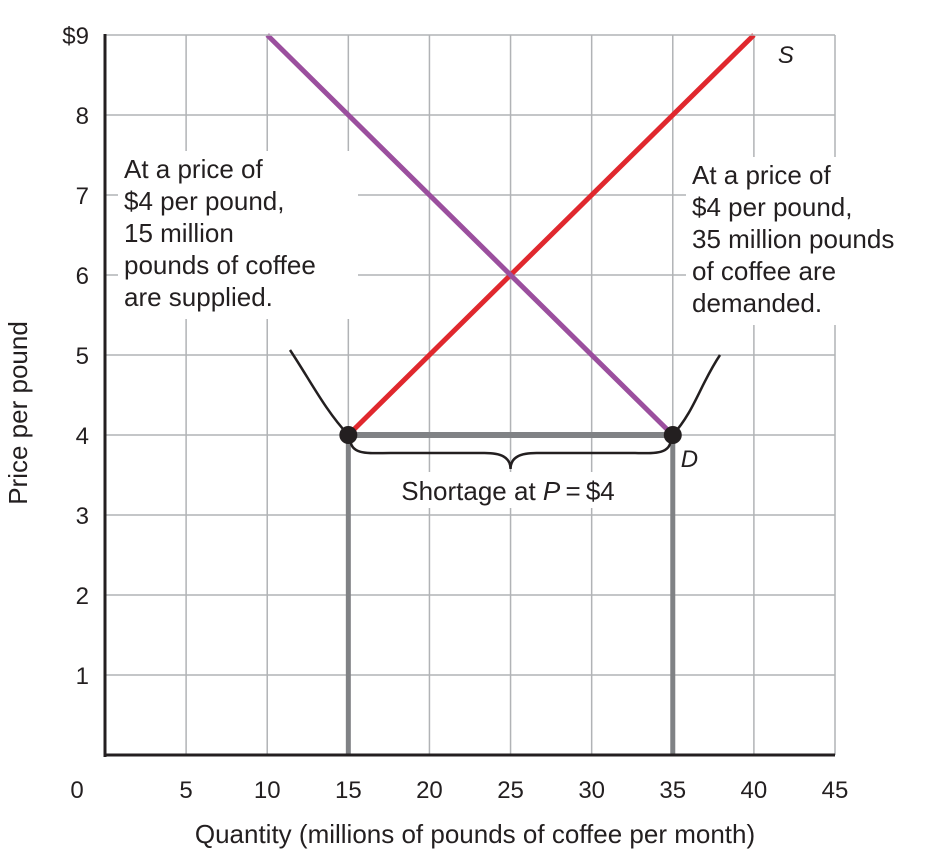 This screenshot has height=857, width=943. What do you see at coordinates (587, 491) in the screenshot?
I see `shortage-label-suffix: = $4` at bounding box center [587, 491].